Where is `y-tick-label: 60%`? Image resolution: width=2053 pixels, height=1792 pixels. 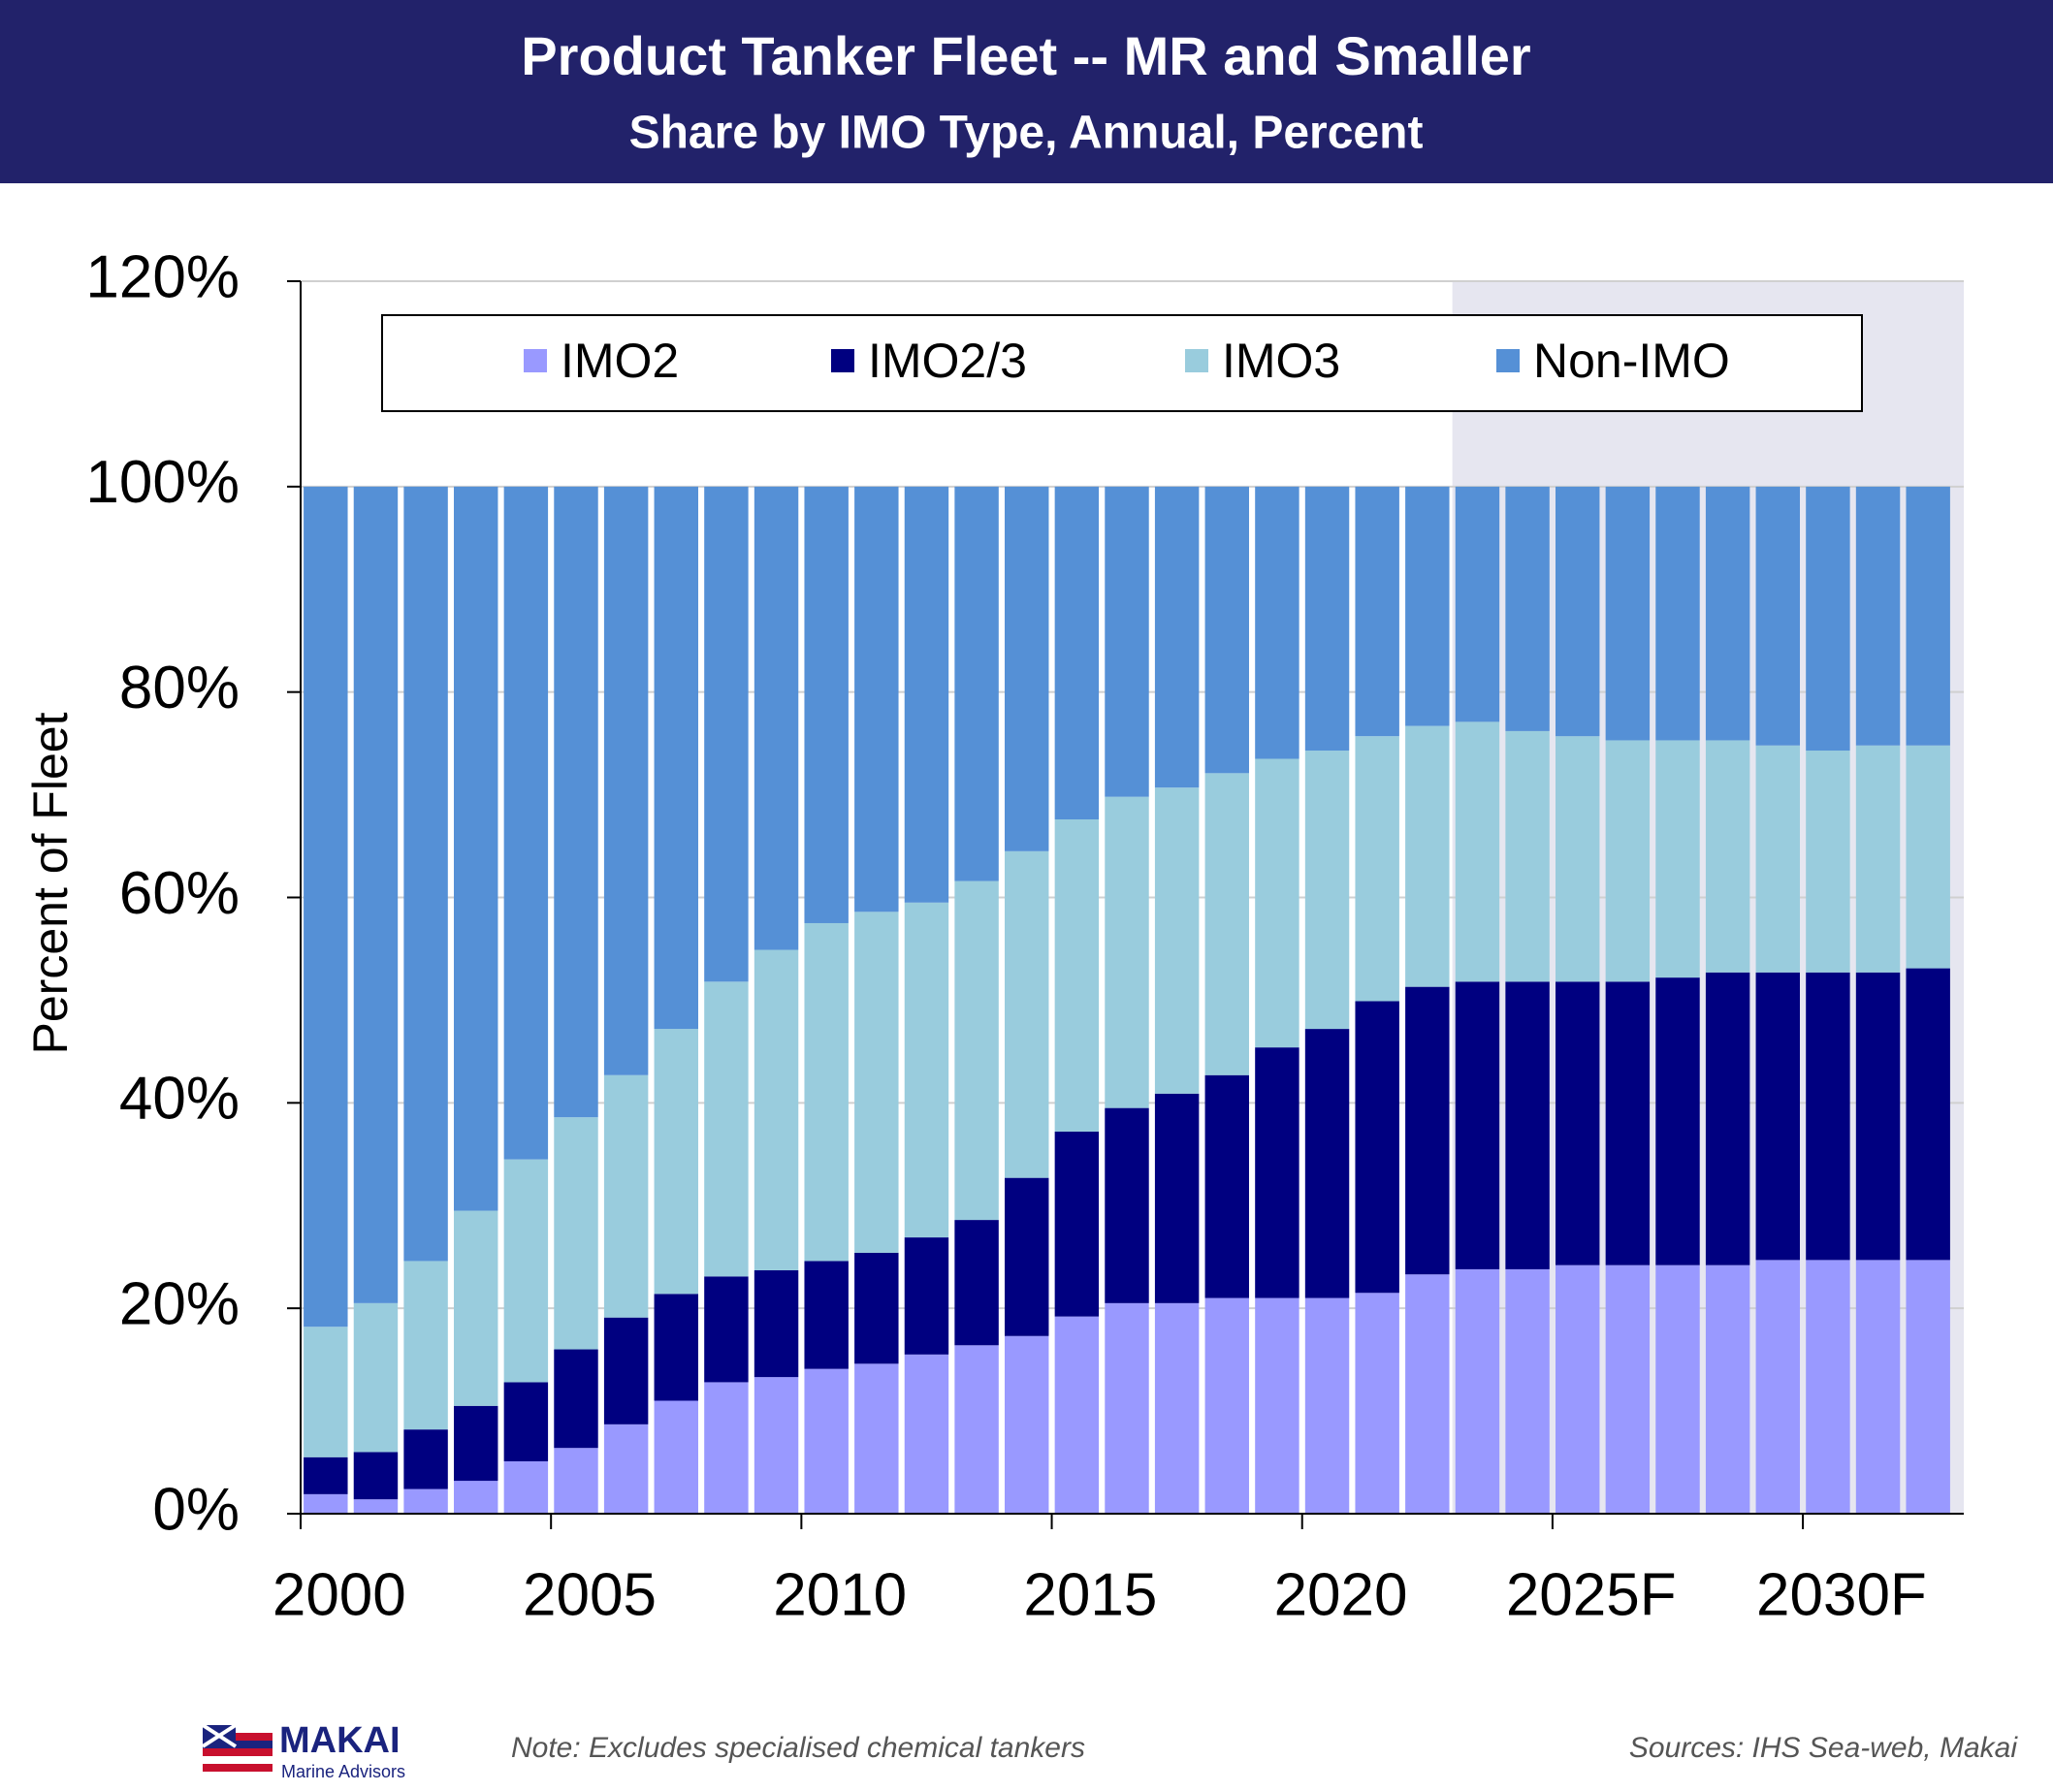 y-tick-label: 60% is located at coordinates (180, 893).